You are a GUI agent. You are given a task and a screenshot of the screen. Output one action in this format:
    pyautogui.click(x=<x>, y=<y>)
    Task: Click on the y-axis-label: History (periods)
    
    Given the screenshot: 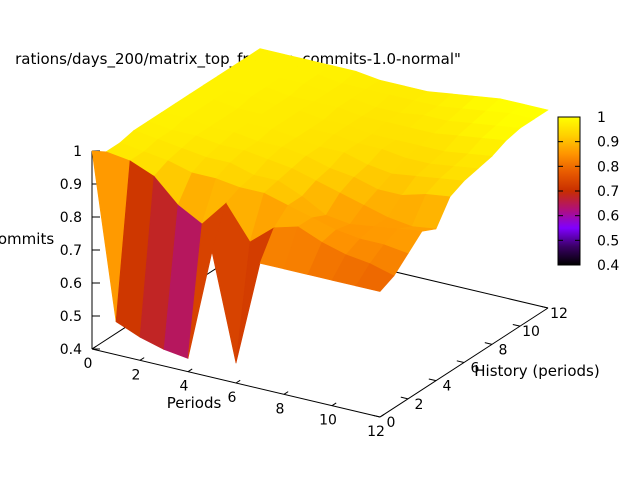 What is the action you would take?
    pyautogui.click(x=536, y=371)
    